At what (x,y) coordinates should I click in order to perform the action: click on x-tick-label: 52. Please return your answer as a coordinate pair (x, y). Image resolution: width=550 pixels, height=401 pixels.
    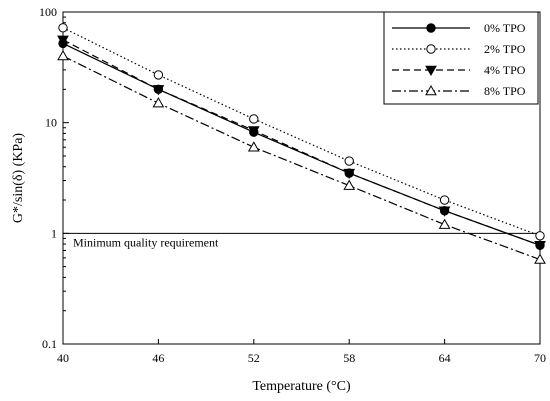
    Looking at the image, I should click on (254, 358).